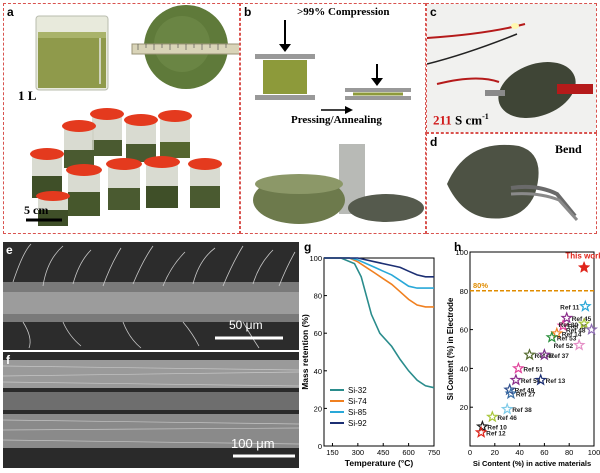 This screenshot has width=600, height=473. Describe the element at coordinates (582, 256) in the screenshot. I see `point-label-this-work: This work` at that location.